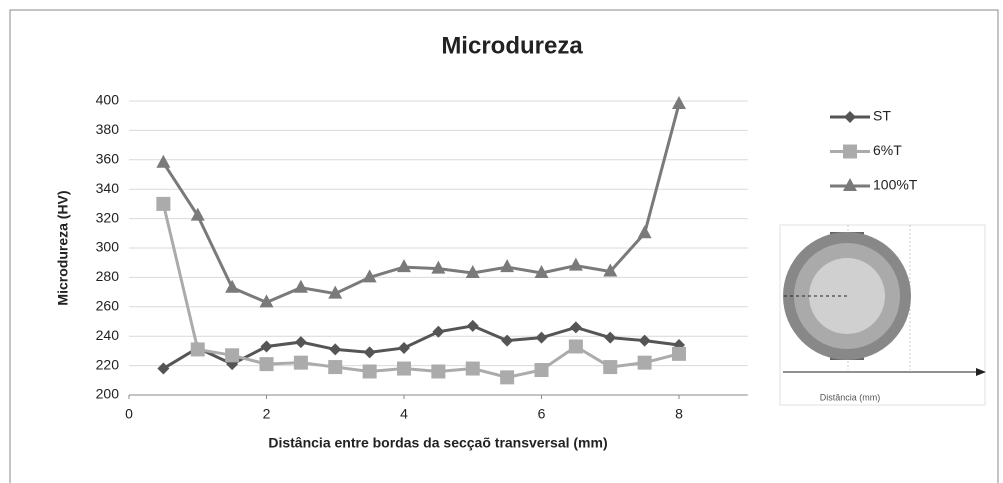 The width and height of the screenshot is (1003, 483). I want to click on y-tick-label: 280, so click(108, 276).